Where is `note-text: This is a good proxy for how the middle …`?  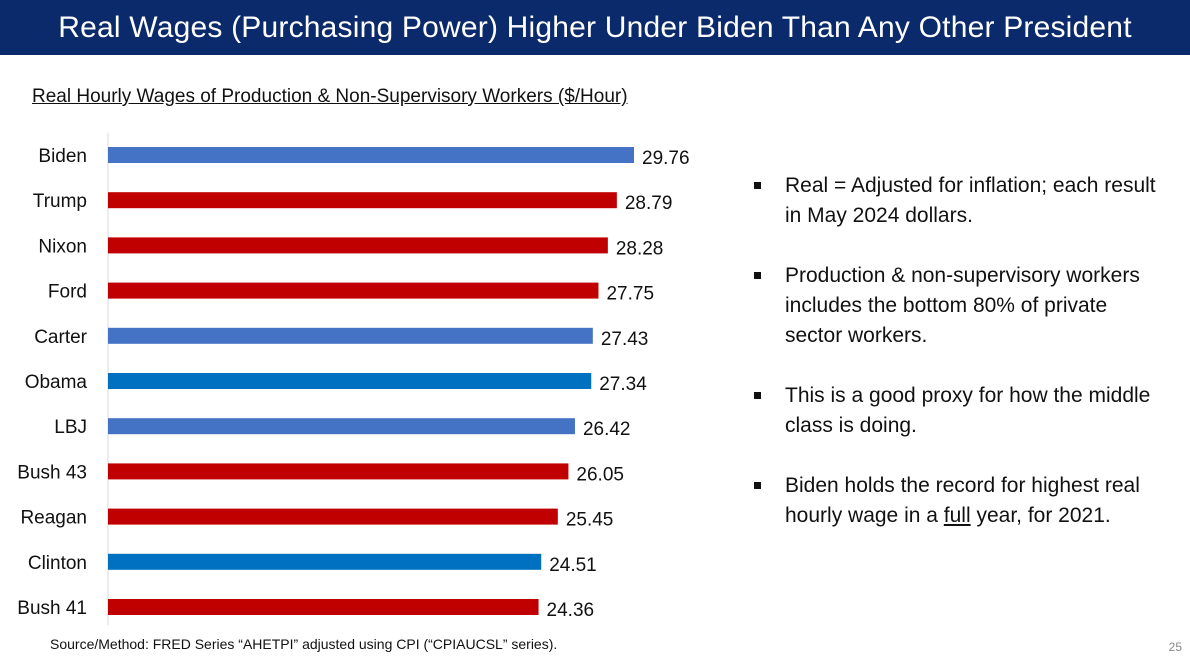
note-text: This is a good proxy for how the middle … is located at coordinates (968, 410).